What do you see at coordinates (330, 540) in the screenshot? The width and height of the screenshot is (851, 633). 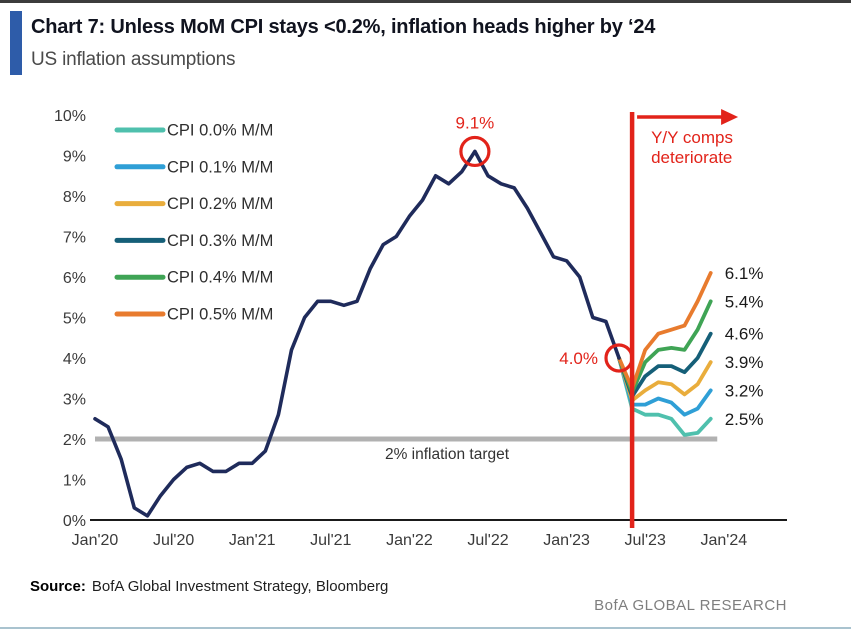 I see `x-axis-label-jul-21: Jul'21` at bounding box center [330, 540].